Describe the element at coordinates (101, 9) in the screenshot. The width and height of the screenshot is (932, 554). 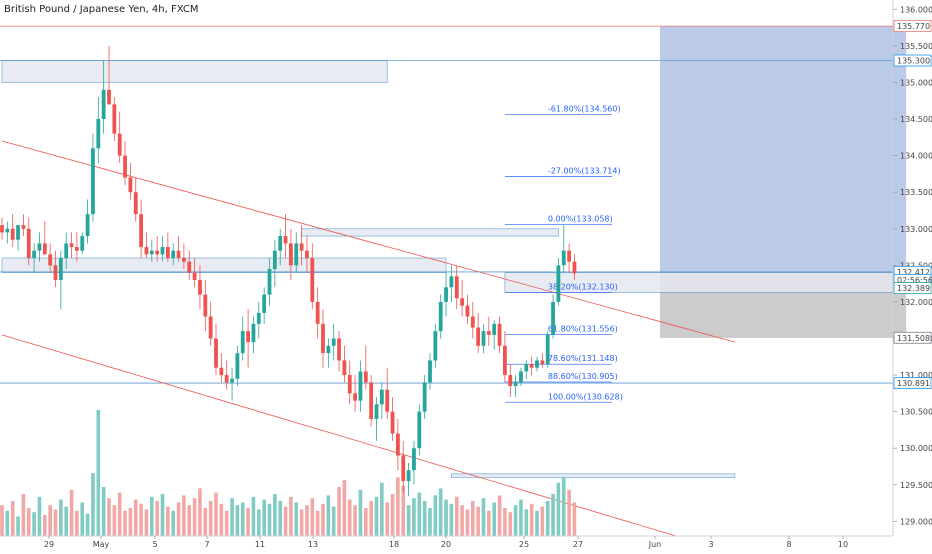
I see `chart-title: British Pound / Japanese Yen, 4h, FXCM` at that location.